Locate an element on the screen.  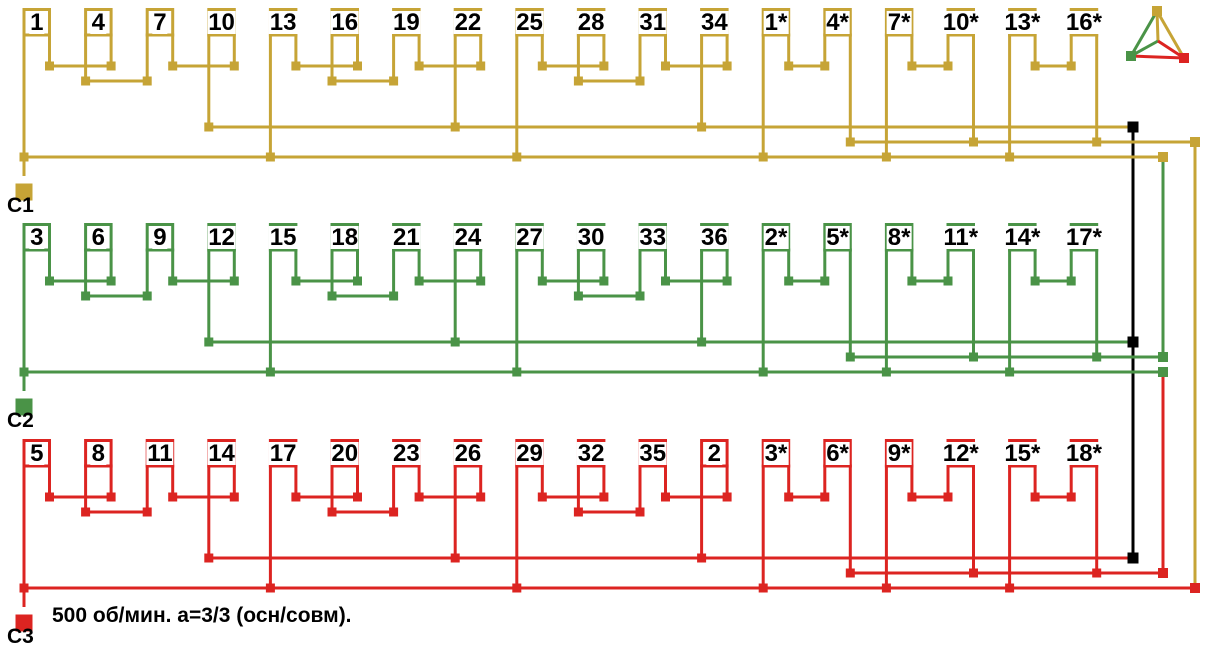
coil-number: 12* is located at coordinates (960, 453).